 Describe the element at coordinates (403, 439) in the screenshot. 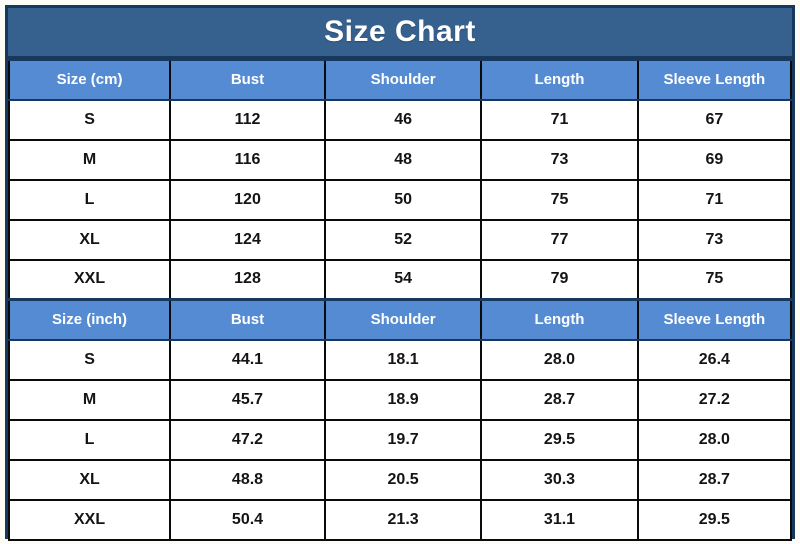

I see `value-cell: 19.7` at that location.